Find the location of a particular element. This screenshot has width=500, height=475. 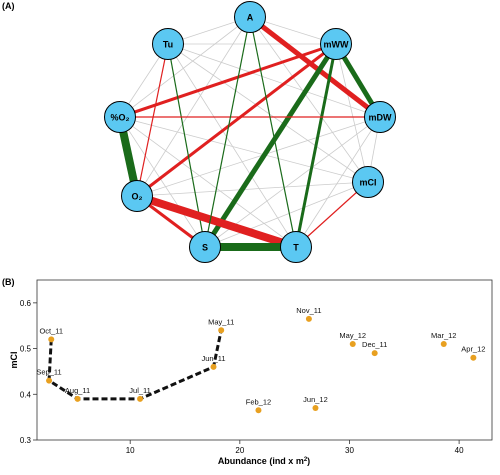

point-label-Dec_11: Dec_11 is located at coordinates (374, 344).